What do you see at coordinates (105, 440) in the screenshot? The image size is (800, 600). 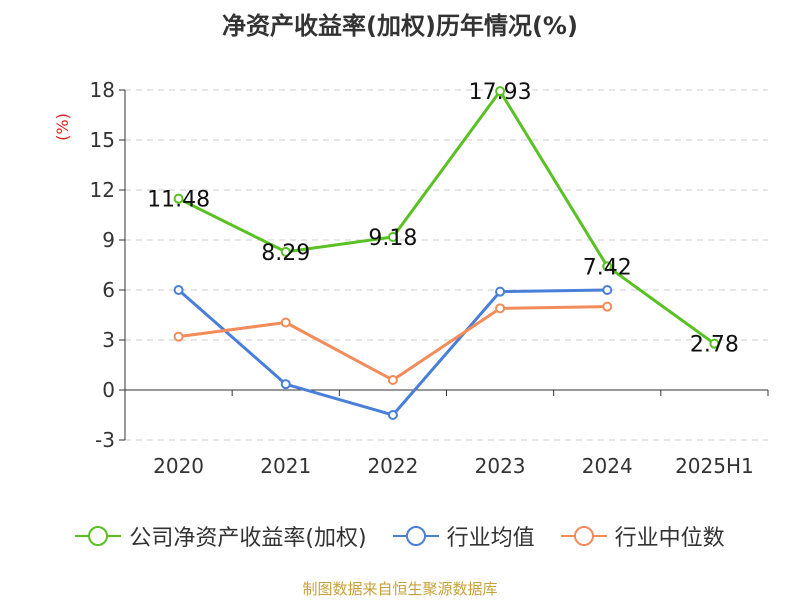 I see `y-tick-label: -3` at bounding box center [105, 440].